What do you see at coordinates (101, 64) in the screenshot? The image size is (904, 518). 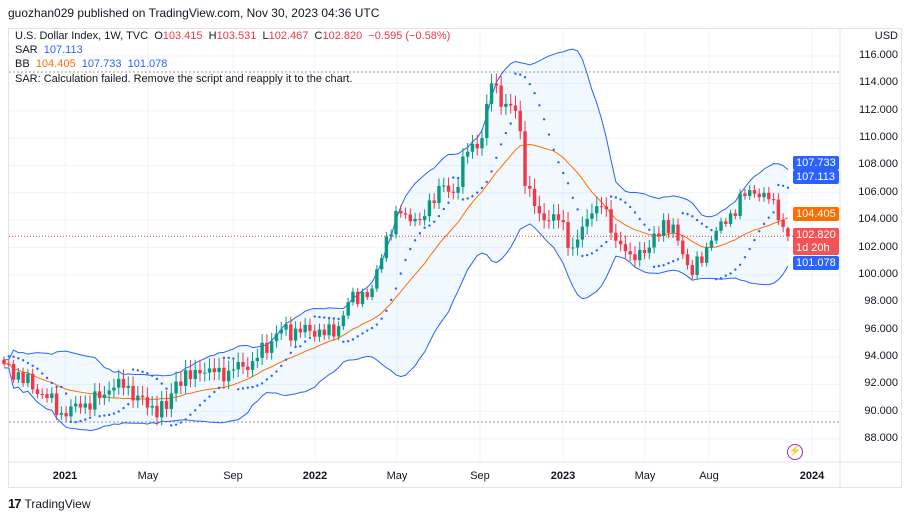 I see `bb-upper-value: 107.733` at bounding box center [101, 64].